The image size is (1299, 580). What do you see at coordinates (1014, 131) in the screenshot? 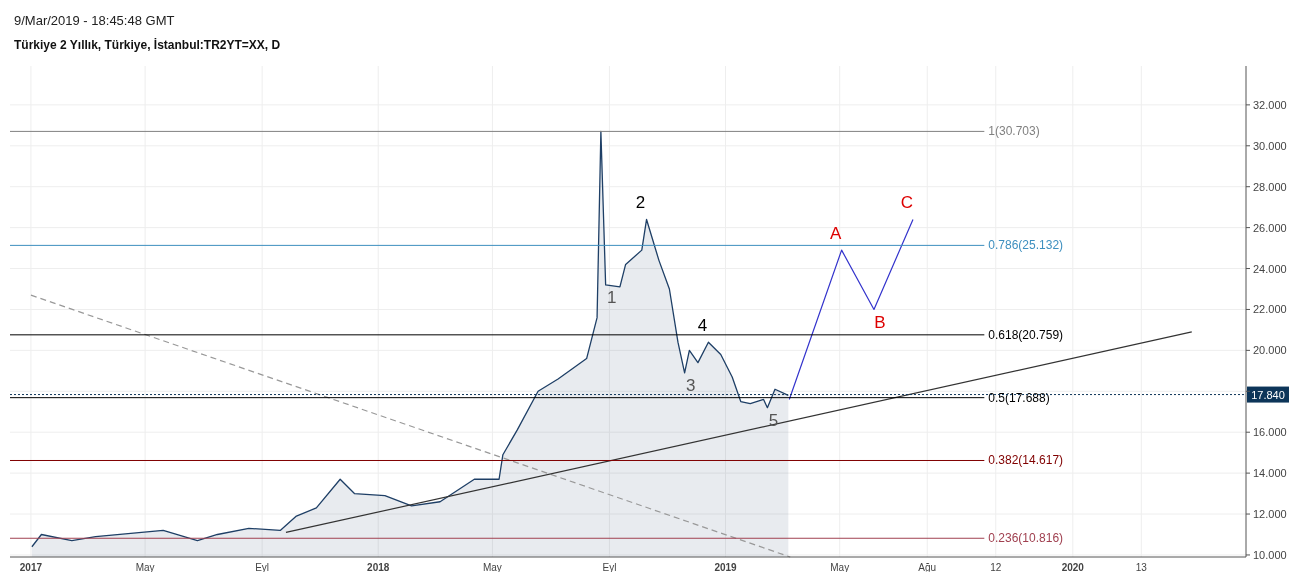
I see `ref-line-label: 1(30.703)` at bounding box center [1014, 131].